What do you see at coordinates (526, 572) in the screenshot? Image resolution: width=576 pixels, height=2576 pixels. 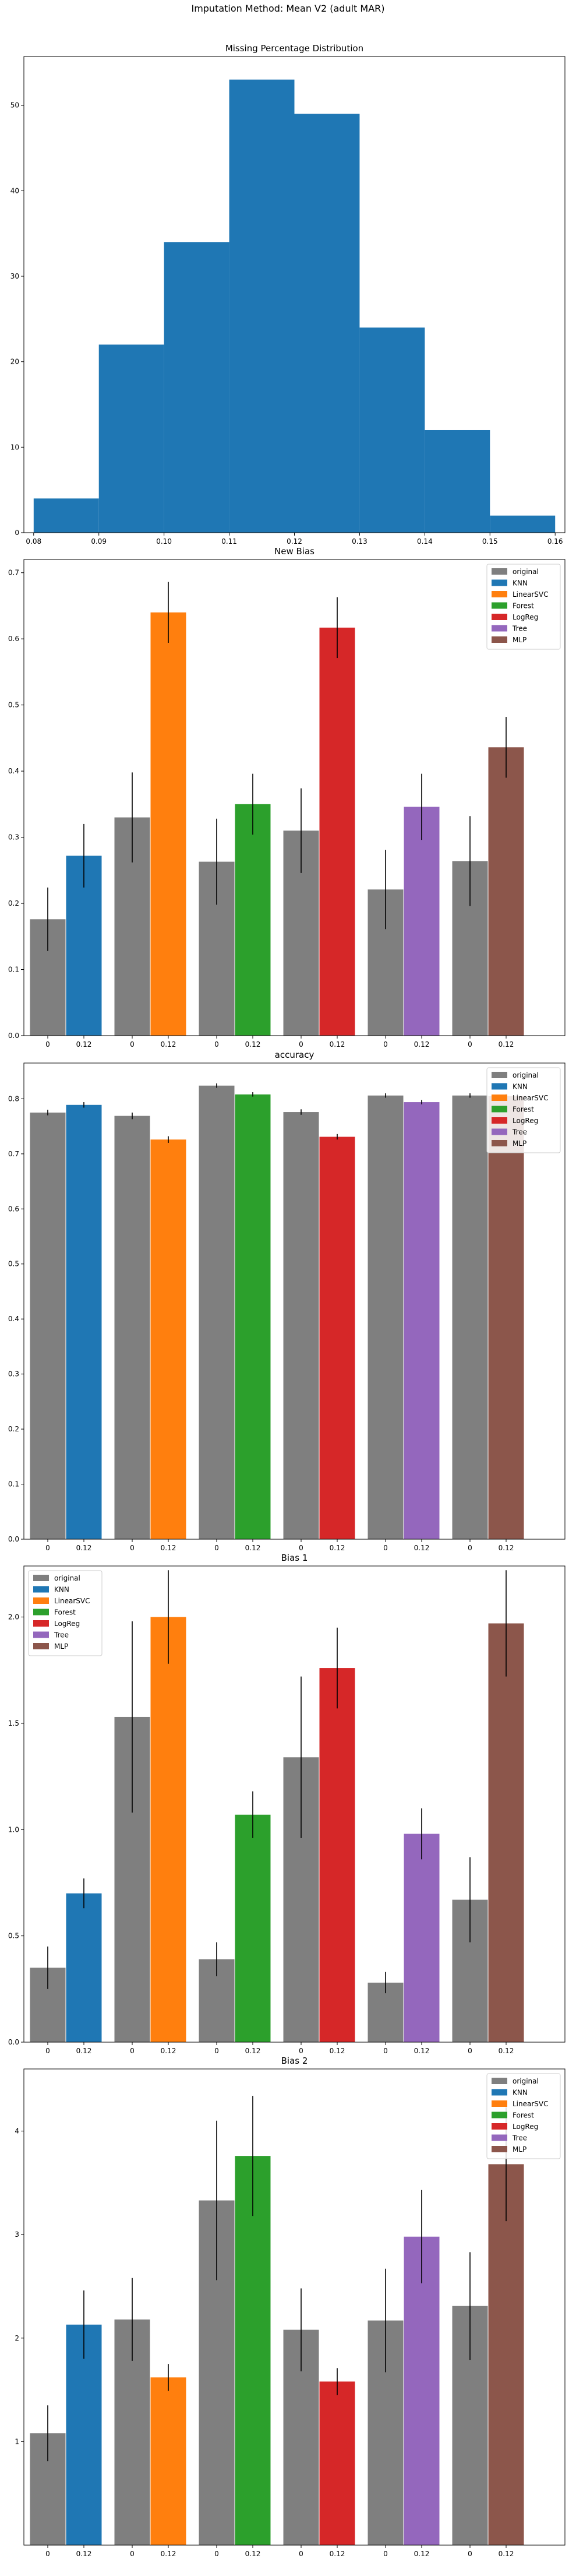 I see `legend-label: original` at bounding box center [526, 572].